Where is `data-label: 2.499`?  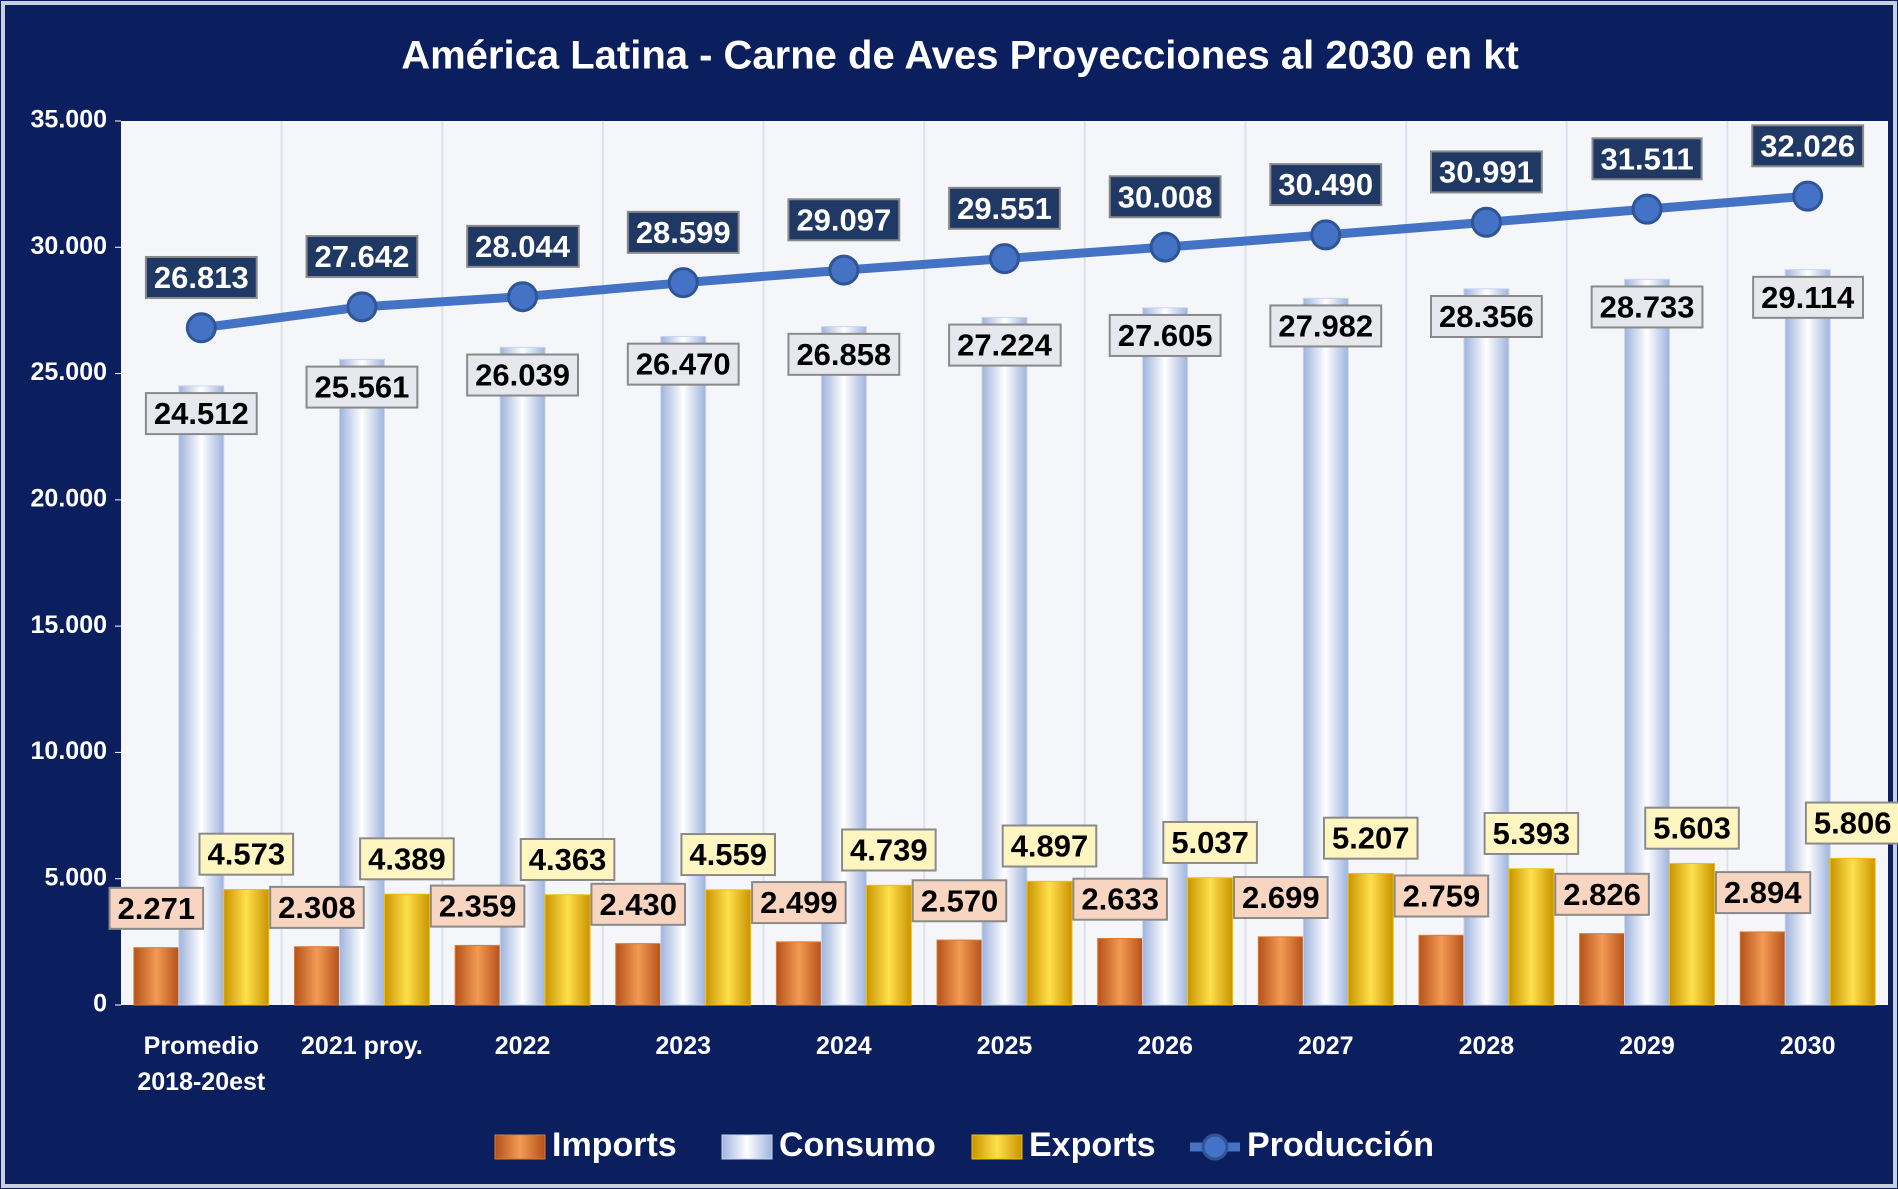 data-label: 2.499 is located at coordinates (799, 902).